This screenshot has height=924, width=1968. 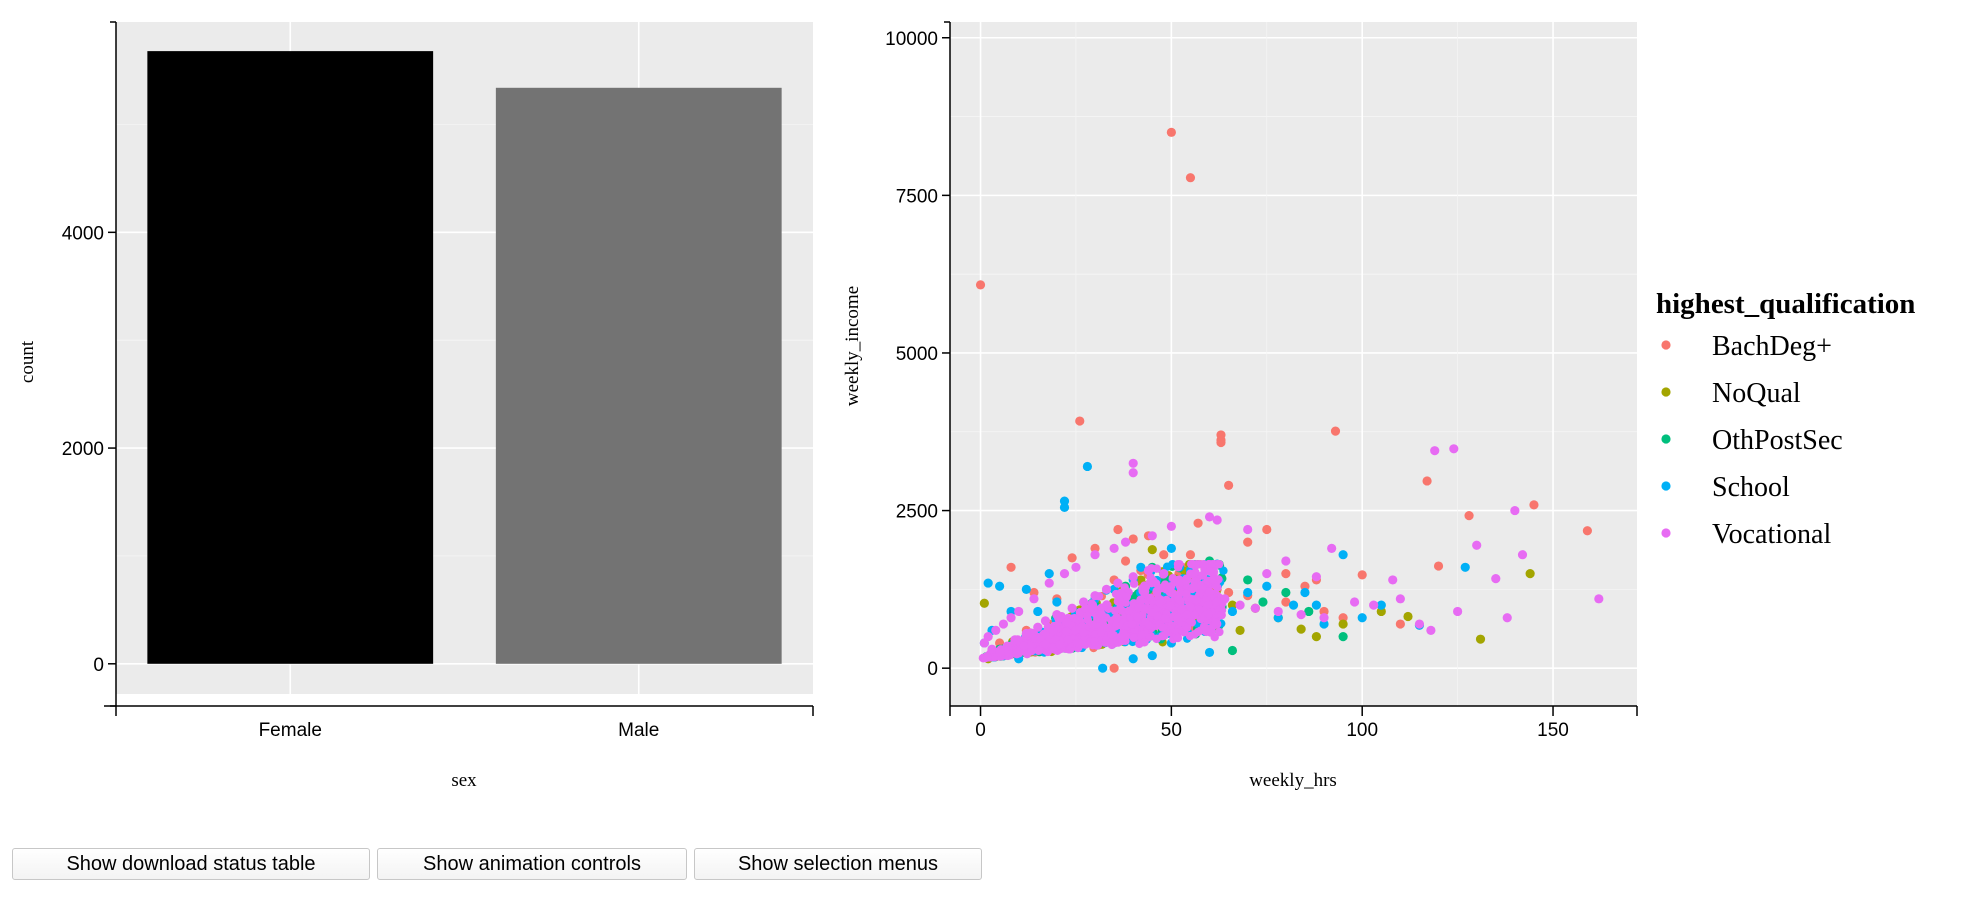 What do you see at coordinates (1666, 486) in the screenshot?
I see `legend-key-school` at bounding box center [1666, 486].